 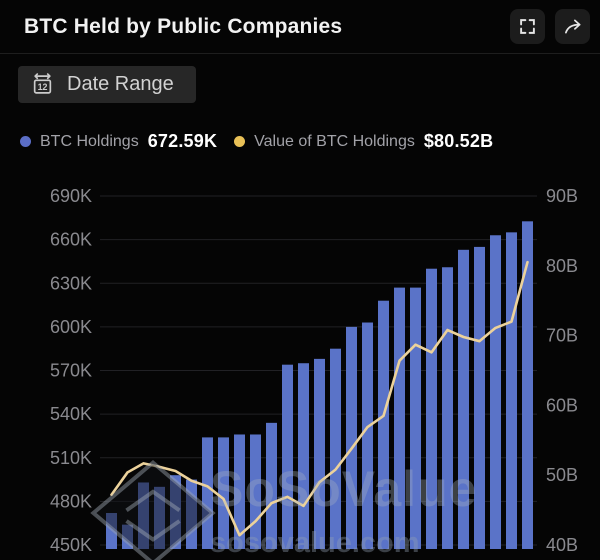 I want to click on date-range-button: 12 Date Range, so click(x=107, y=84).